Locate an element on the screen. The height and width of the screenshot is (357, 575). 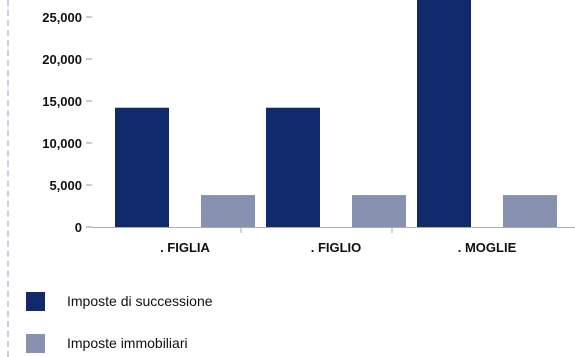
legend-swatch-immobiliari is located at coordinates (35, 343).